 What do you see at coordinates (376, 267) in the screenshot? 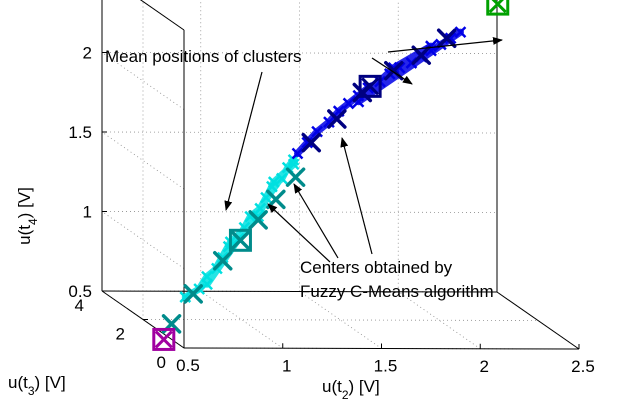
I see `annotation-centers-line1: Centers obtained by` at bounding box center [376, 267].